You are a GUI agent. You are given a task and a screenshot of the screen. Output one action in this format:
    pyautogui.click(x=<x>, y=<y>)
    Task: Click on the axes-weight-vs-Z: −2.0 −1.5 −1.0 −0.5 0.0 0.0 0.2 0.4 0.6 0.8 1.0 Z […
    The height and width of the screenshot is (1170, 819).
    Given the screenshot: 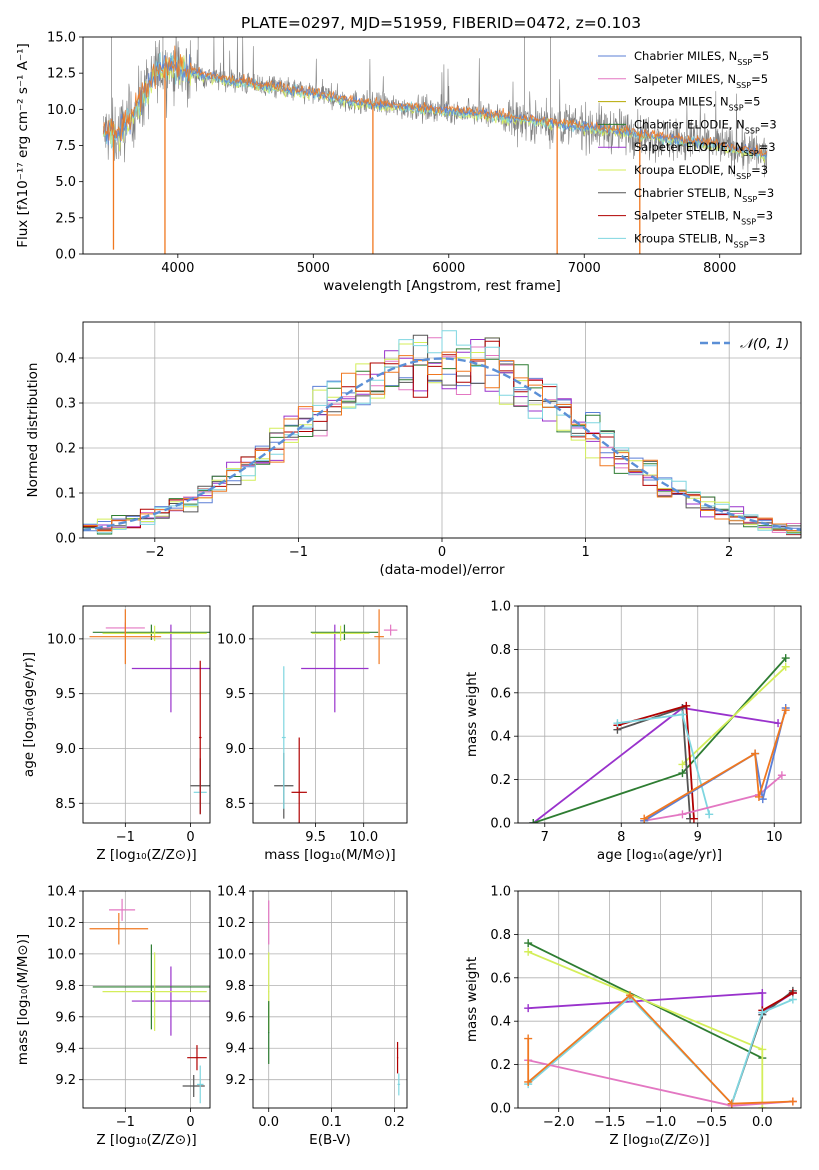 What is the action you would take?
    pyautogui.click(x=633, y=1016)
    